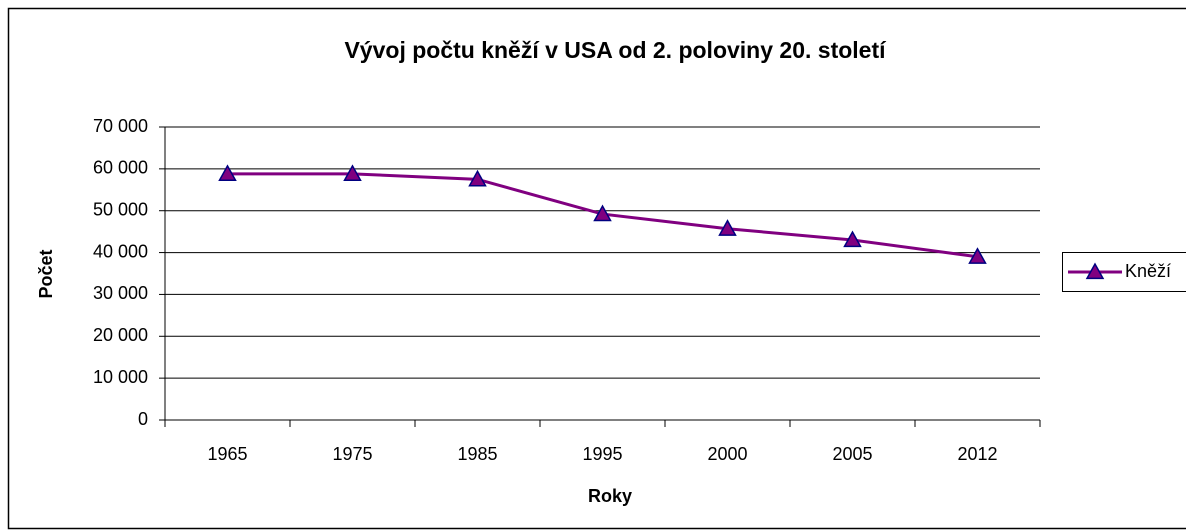 Image resolution: width=1186 pixels, height=530 pixels. I want to click on y-tick-label: 70 000, so click(120, 126).